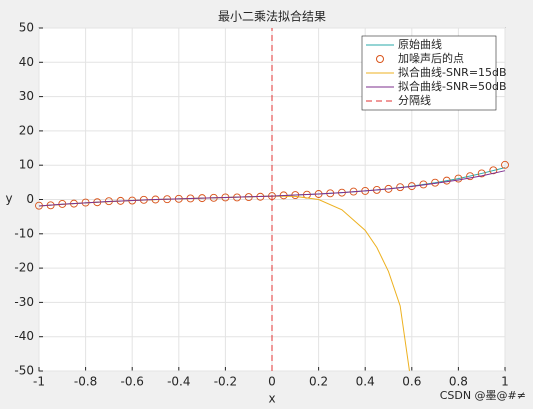  Describe the element at coordinates (272, 16) in the screenshot. I see `chart-title: 最小二乘法拟合结果` at that location.